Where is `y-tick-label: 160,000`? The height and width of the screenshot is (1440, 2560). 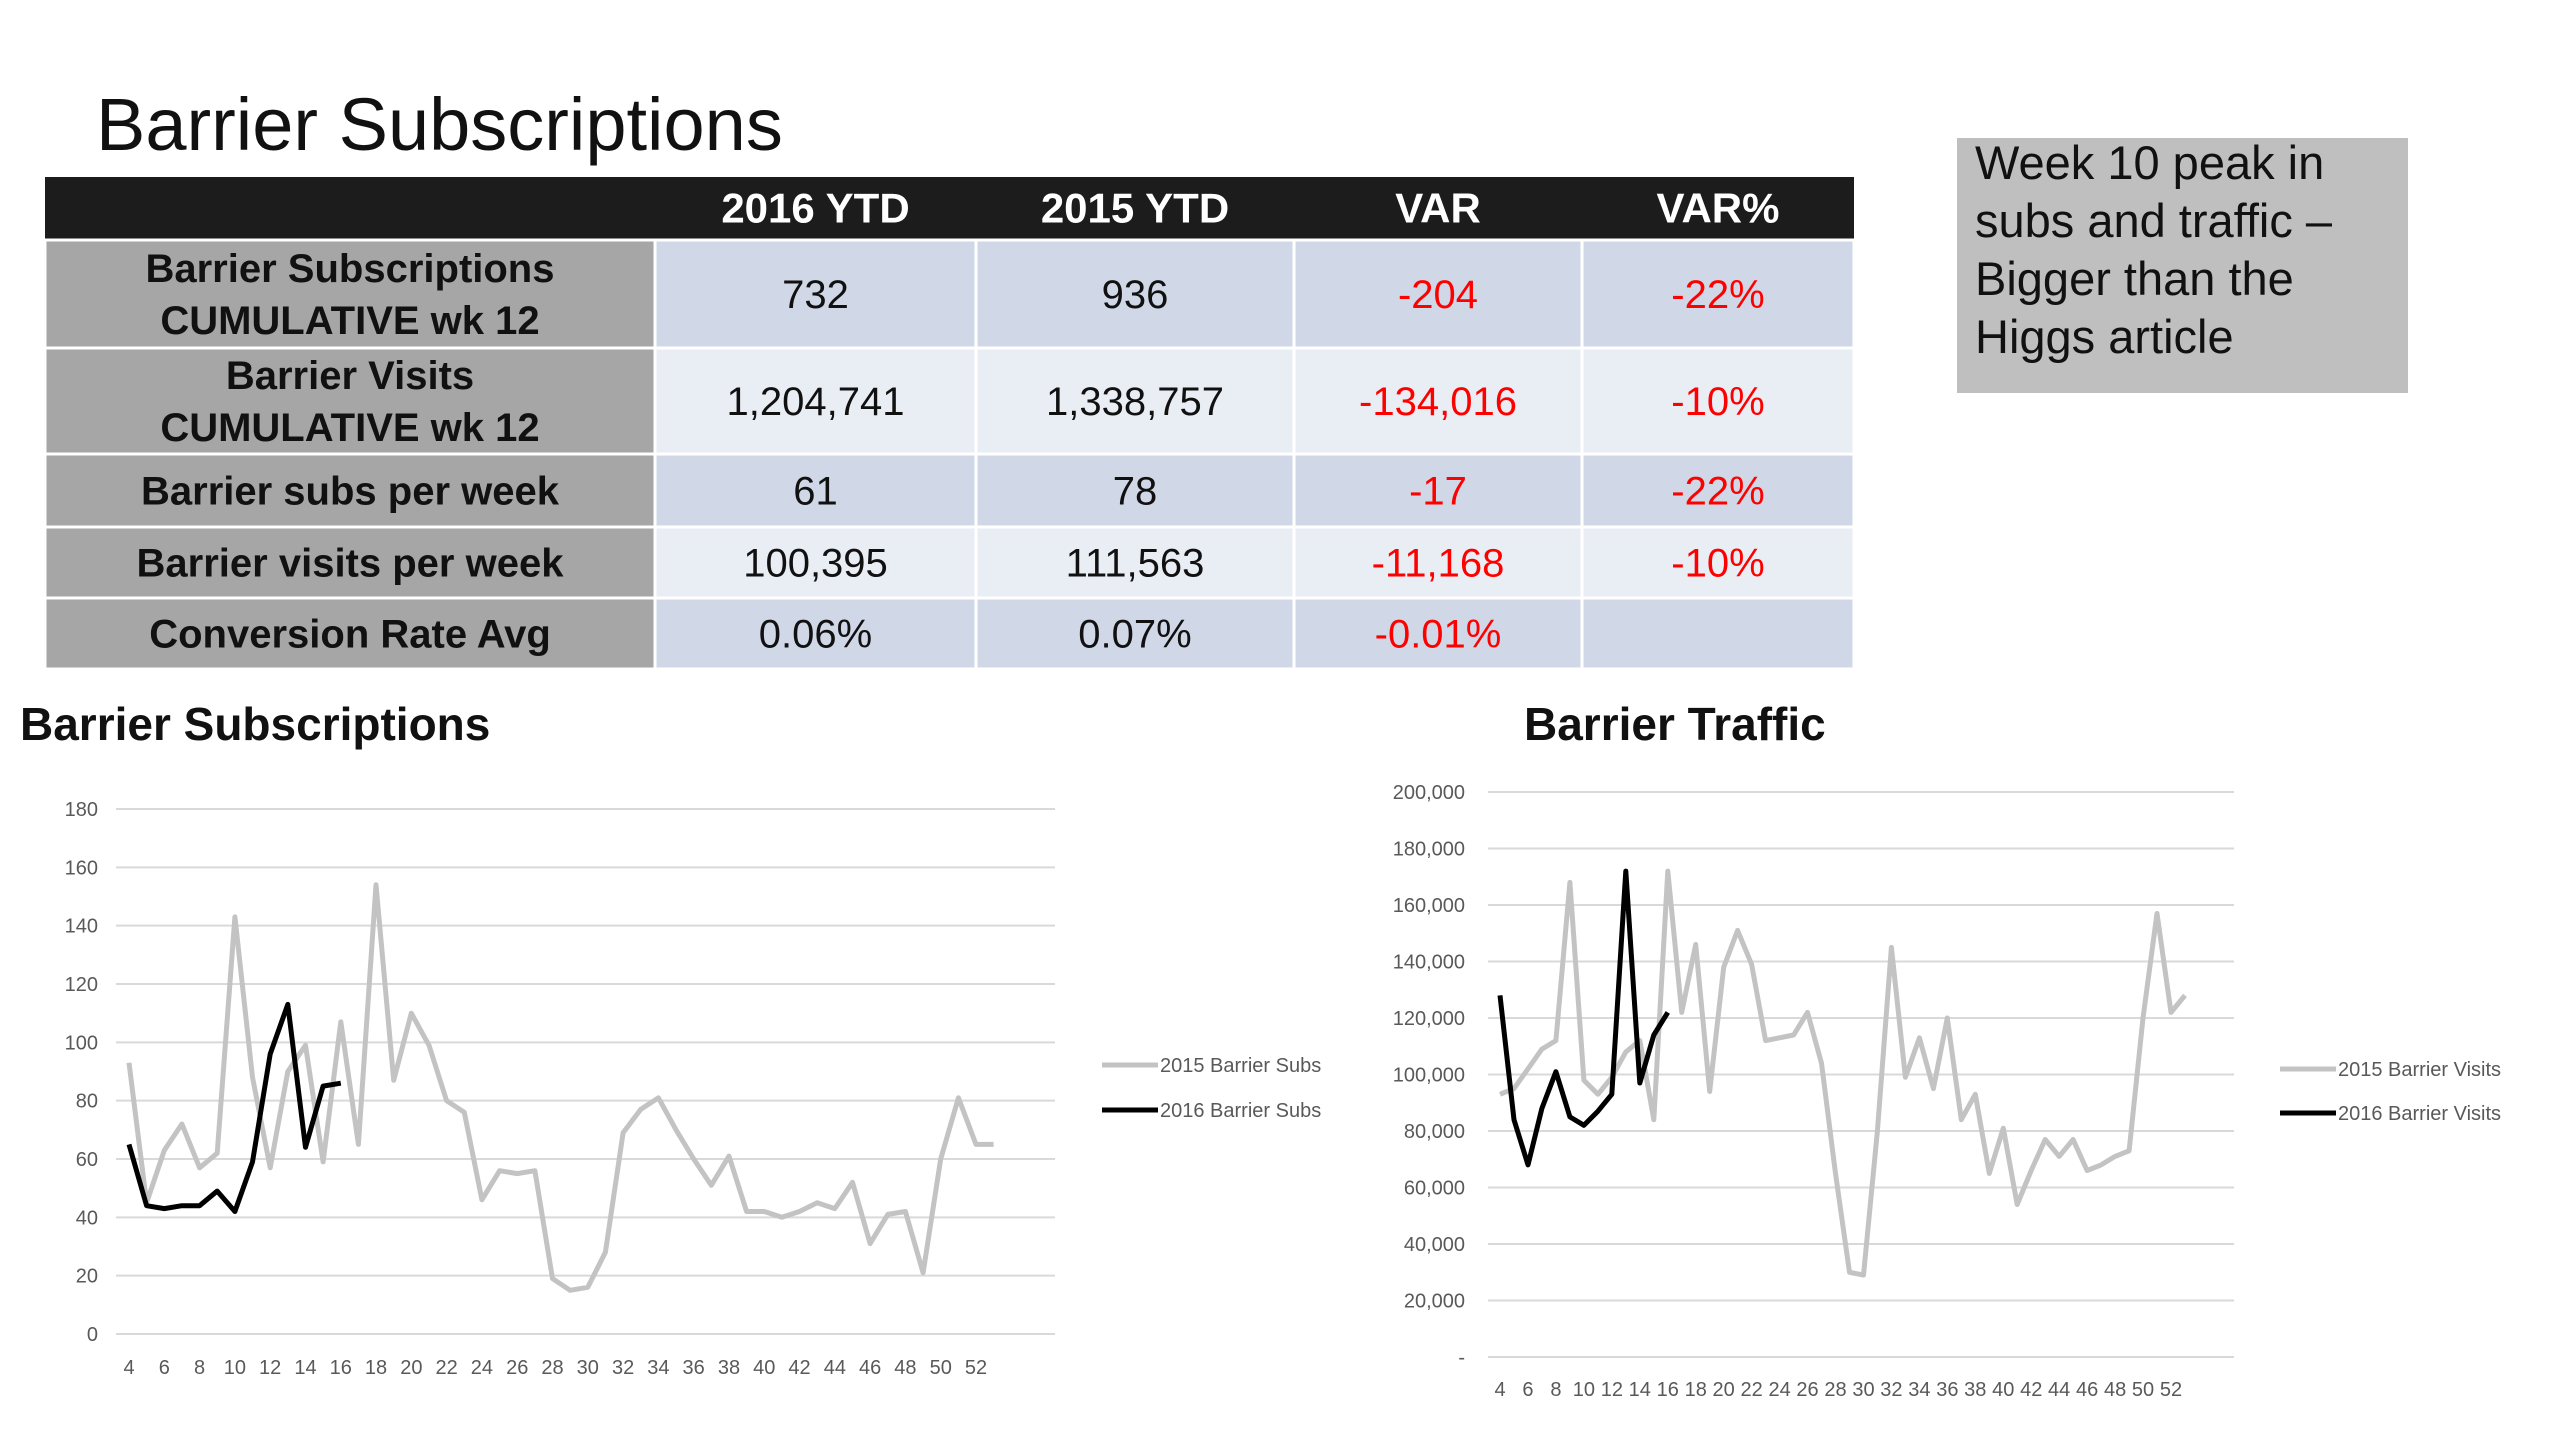
y-tick-label: 160,000 is located at coordinates (1429, 906).